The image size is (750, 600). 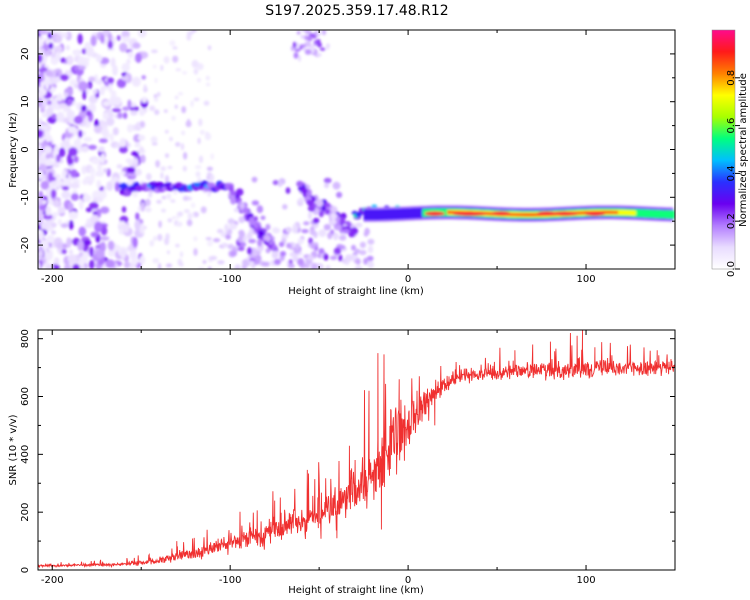 What do you see at coordinates (585, 279) in the screenshot?
I see `x-tick-label: 100` at bounding box center [585, 279].